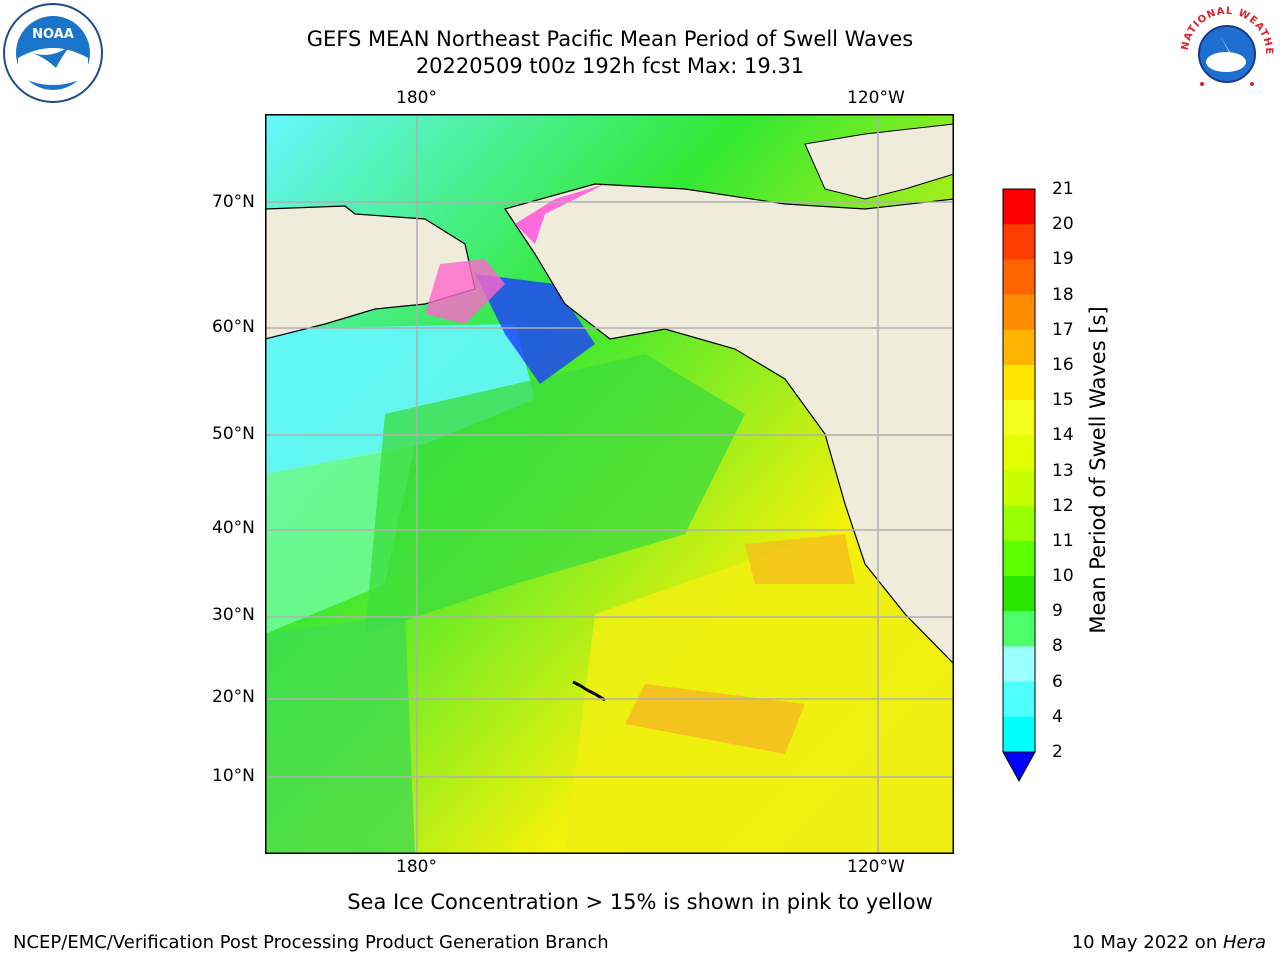 The width and height of the screenshot is (1280, 960). Describe the element at coordinates (1063, 435) in the screenshot. I see `colorbar-tick-label: 14` at that location.